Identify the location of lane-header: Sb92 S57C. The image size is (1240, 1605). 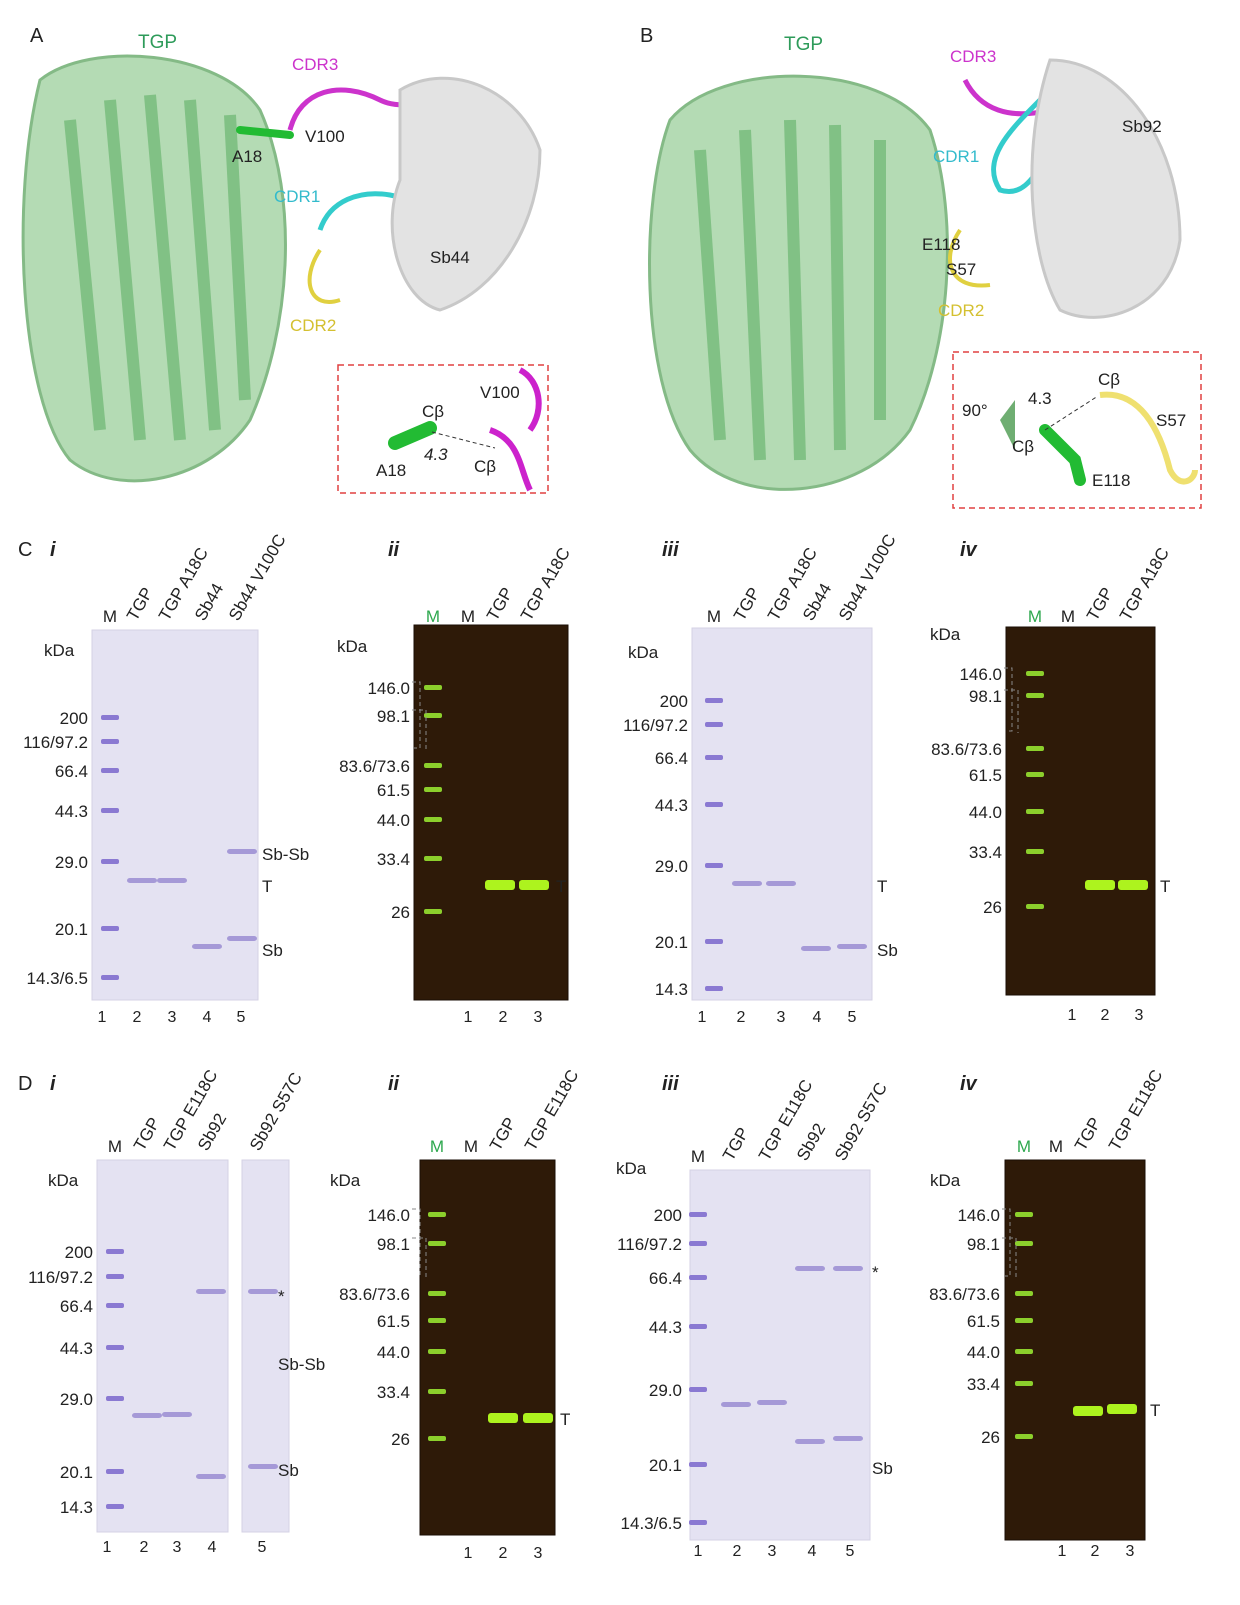
(276, 1111).